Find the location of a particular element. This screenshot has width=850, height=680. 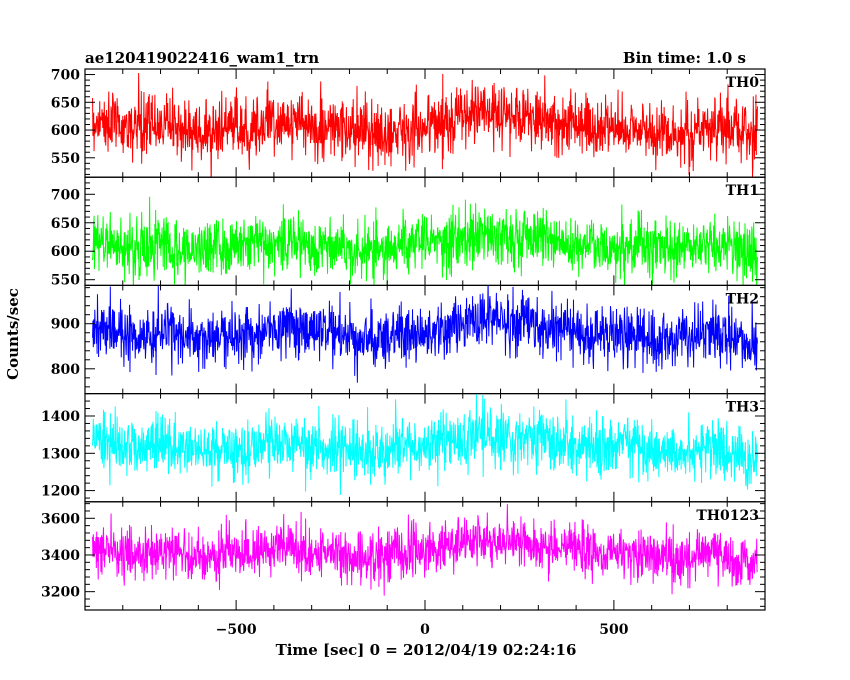

y-tick-label: 3400 is located at coordinates (60, 556).